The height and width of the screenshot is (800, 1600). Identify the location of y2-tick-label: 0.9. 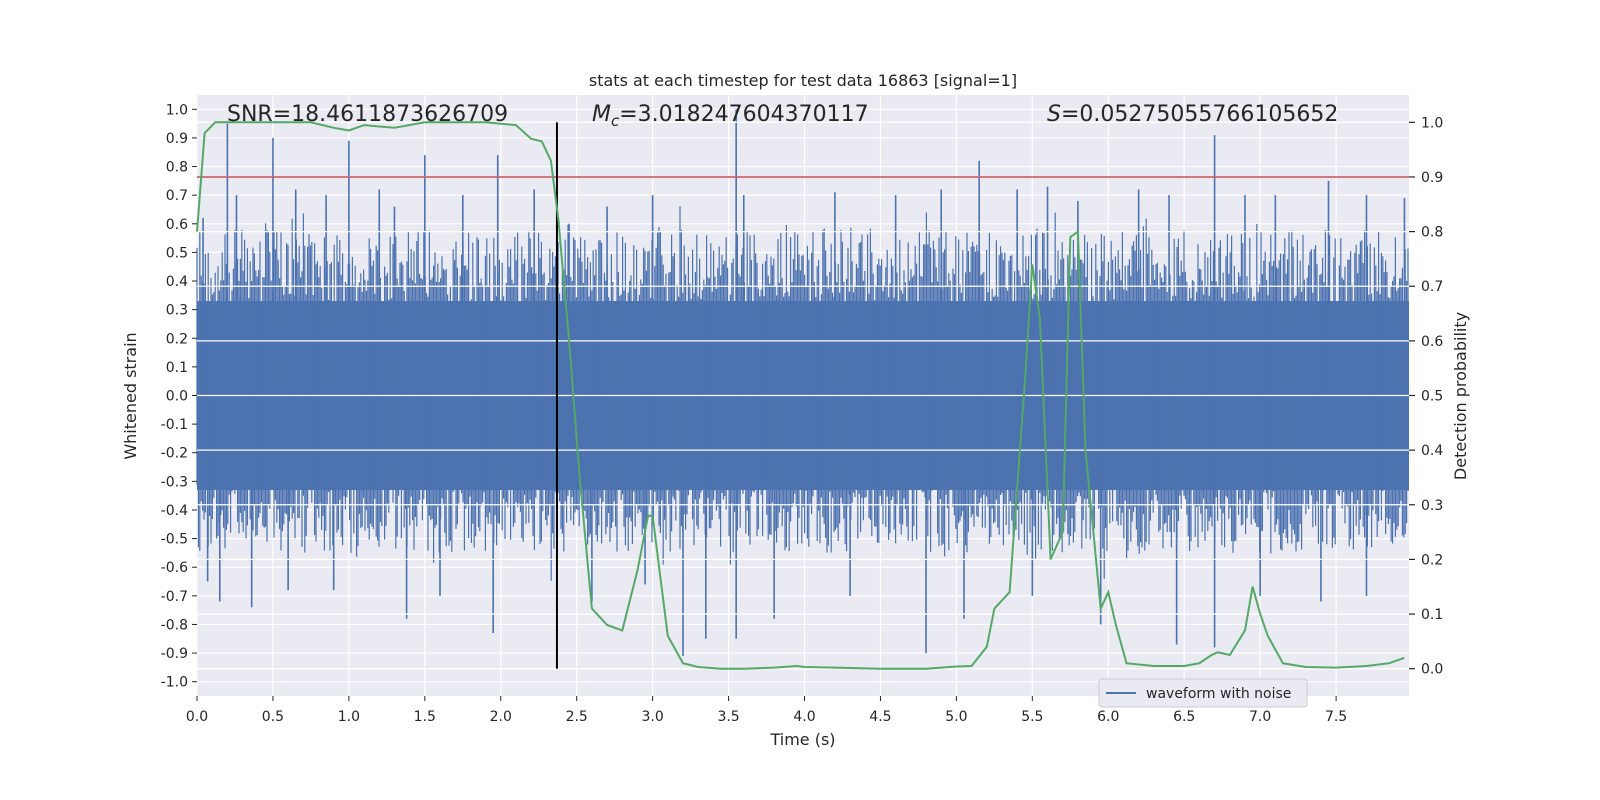
(1432, 178).